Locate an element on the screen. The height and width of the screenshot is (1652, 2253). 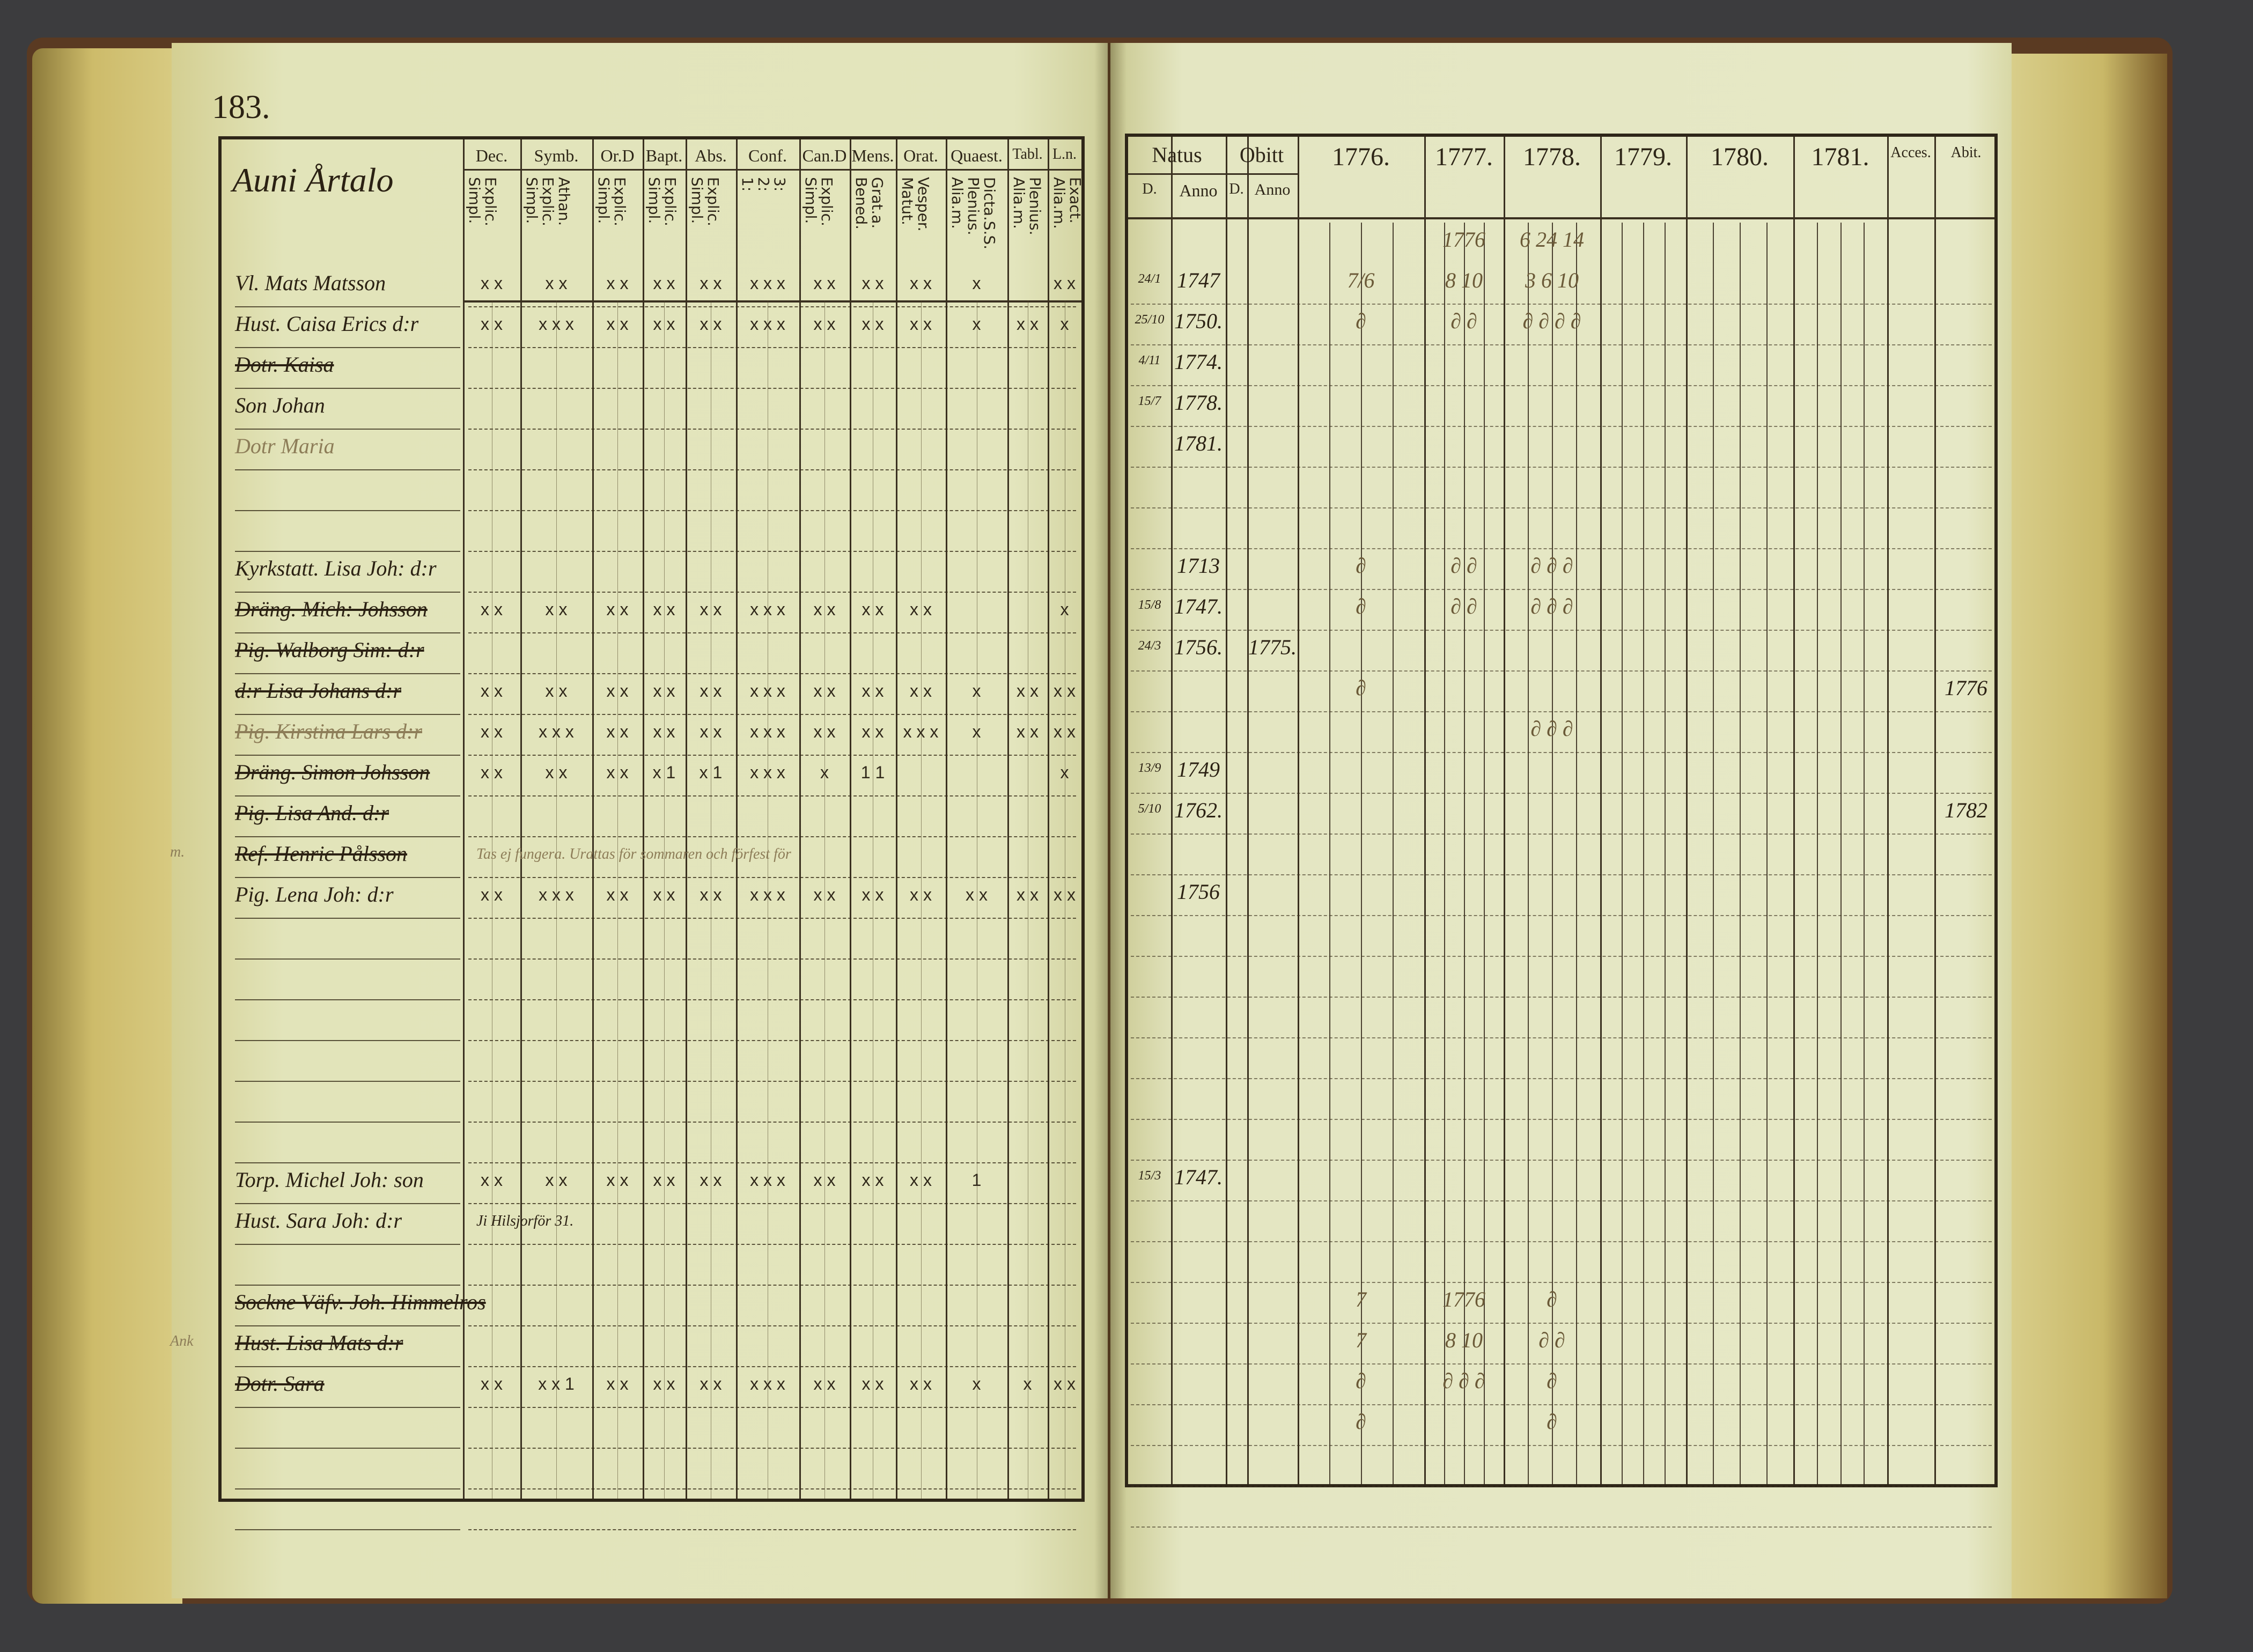
natus-anno-entry: 1762. is located at coordinates (1198, 810).